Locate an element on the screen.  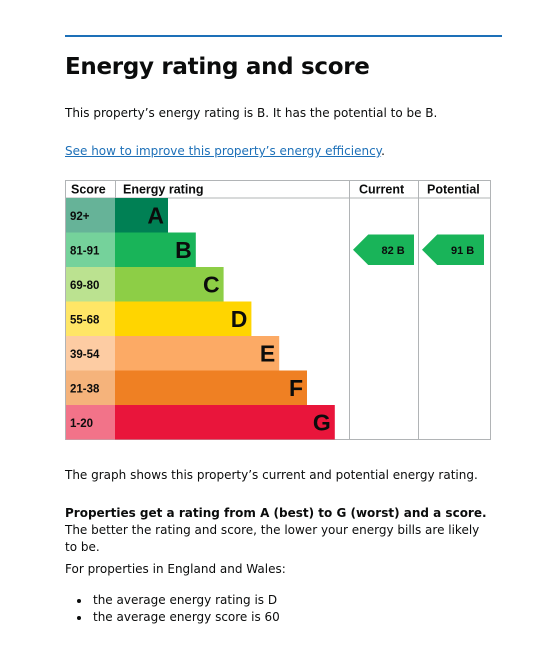
potential-rating-label: 91 B is located at coordinates (462, 251).